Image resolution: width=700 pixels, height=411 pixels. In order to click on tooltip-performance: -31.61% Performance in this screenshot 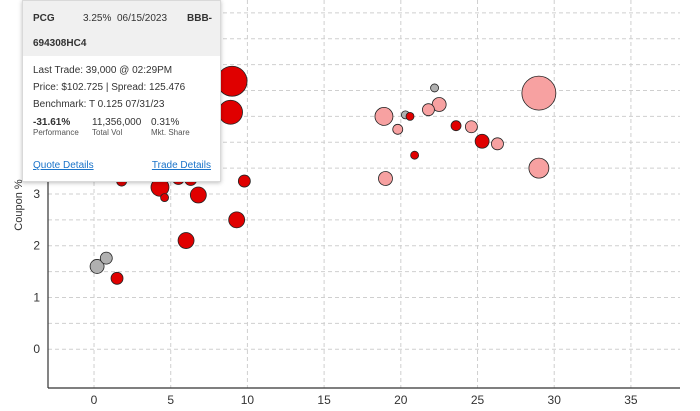, I will do `click(62, 127)`.